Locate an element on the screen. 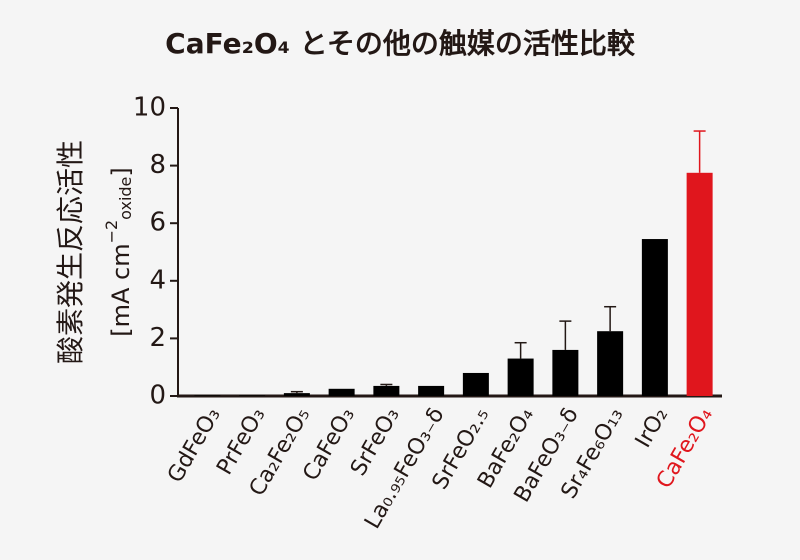 Image resolution: width=800 pixels, height=560 pixels. chart-title: CaFe₂O₄ とその他の触媒の活性比較 is located at coordinates (400, 43).